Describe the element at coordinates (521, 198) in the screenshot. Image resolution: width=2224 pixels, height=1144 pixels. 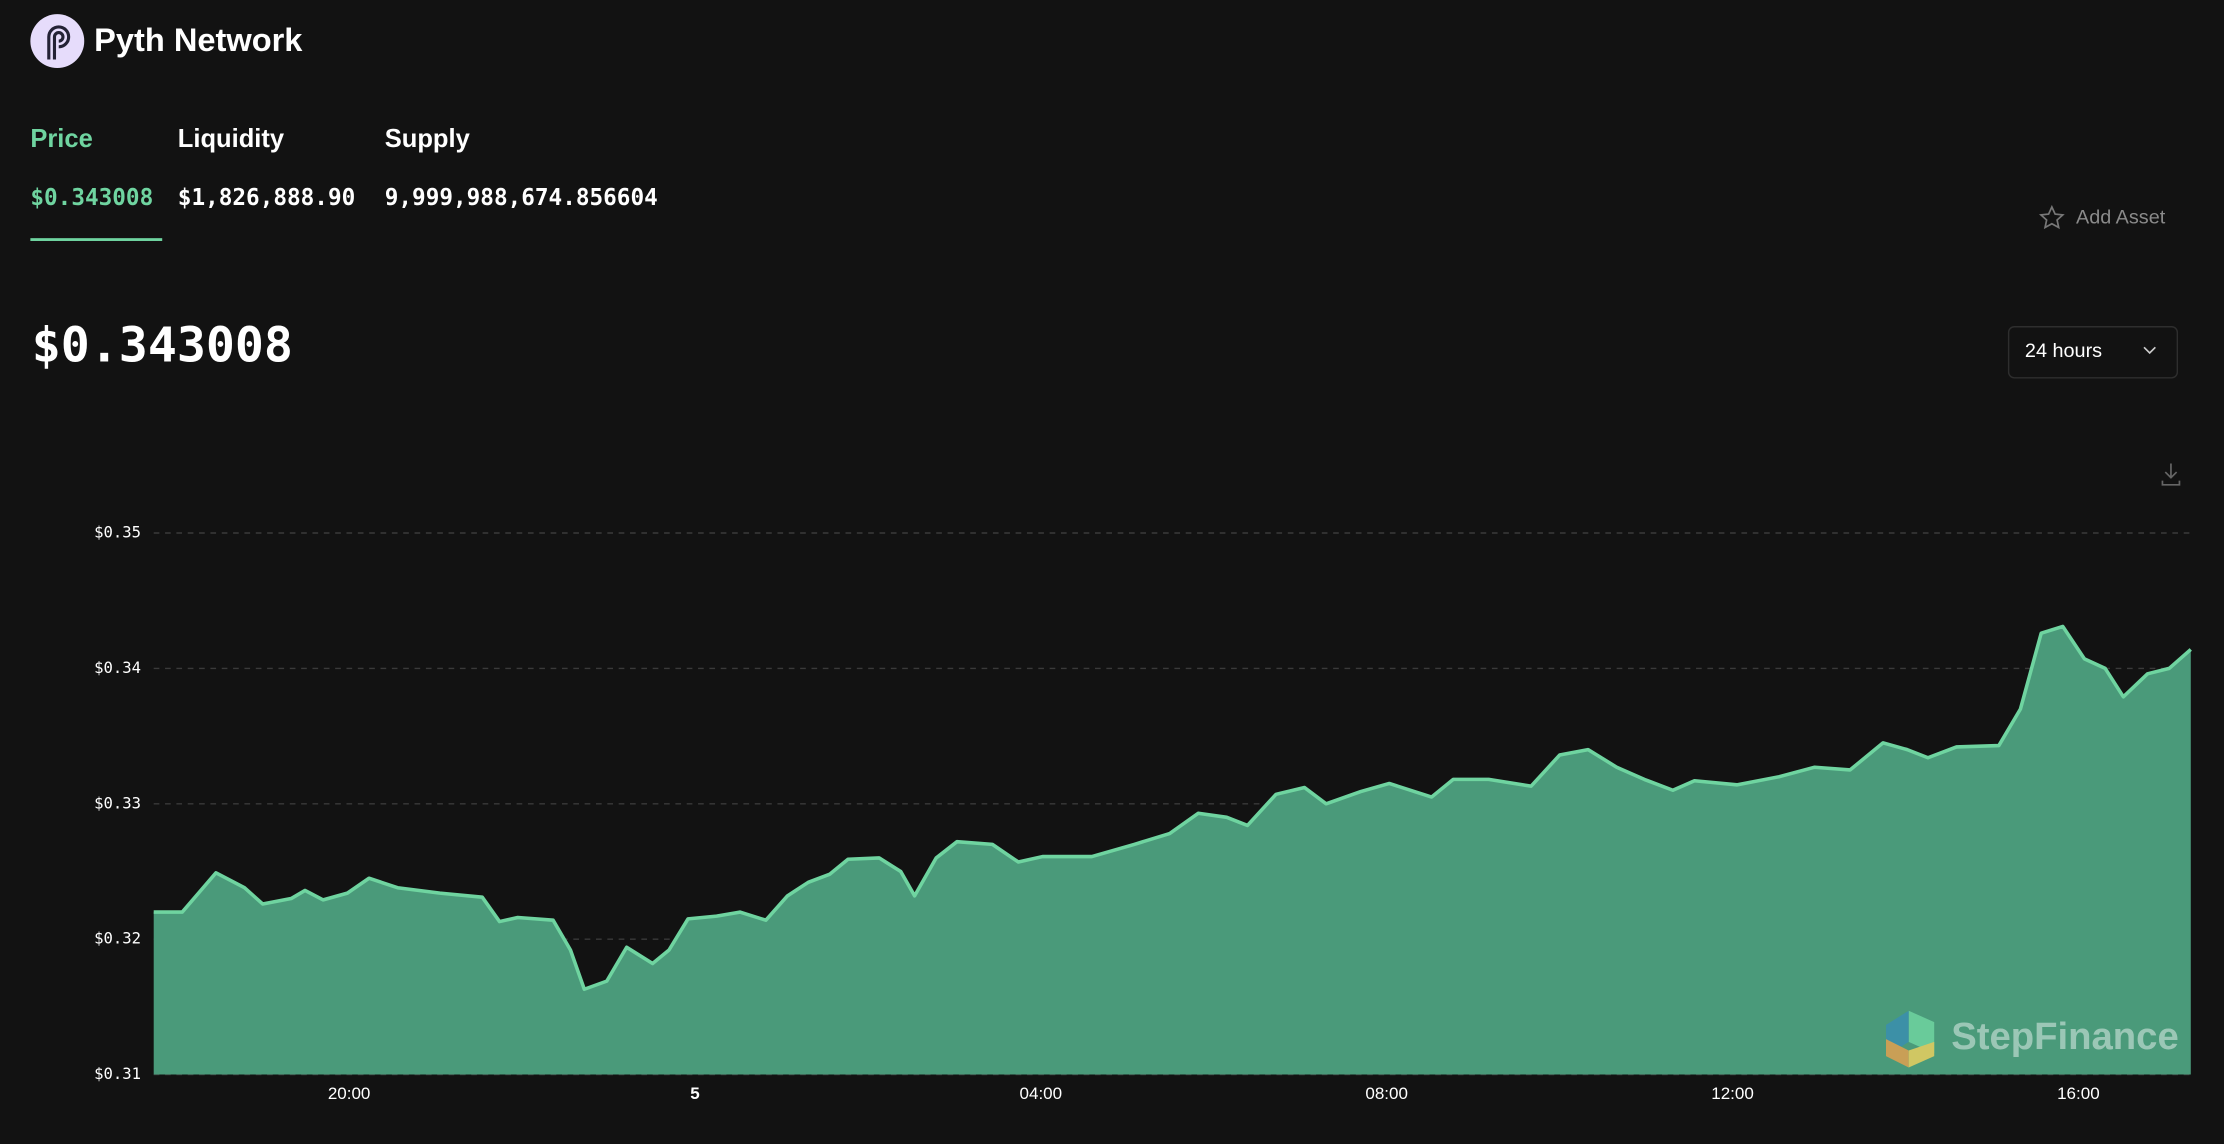
I see `tab-value: 9,999,988,674.856604` at that location.